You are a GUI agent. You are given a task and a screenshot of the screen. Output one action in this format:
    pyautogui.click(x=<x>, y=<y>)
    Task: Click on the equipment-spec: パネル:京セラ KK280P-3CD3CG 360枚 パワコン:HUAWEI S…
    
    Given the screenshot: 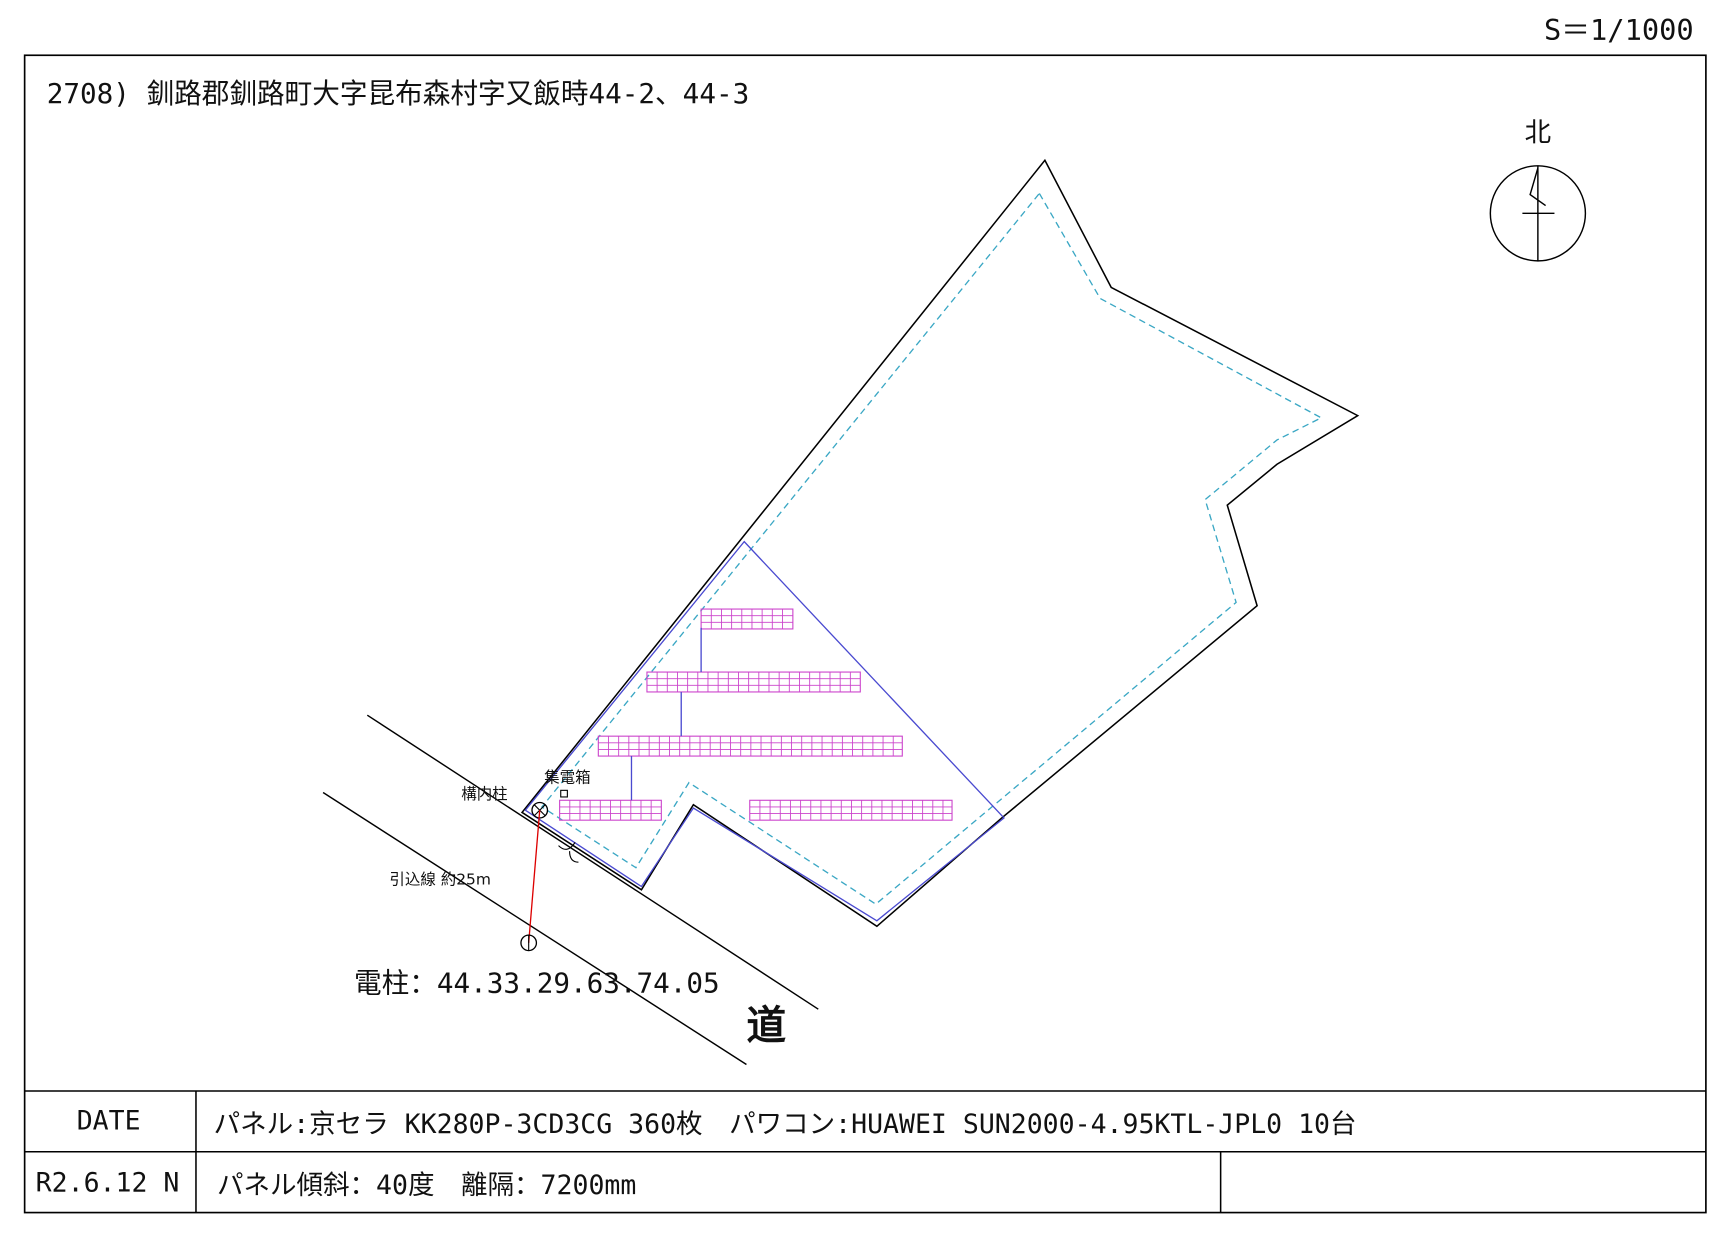 What is the action you would take?
    pyautogui.click(x=785, y=1124)
    